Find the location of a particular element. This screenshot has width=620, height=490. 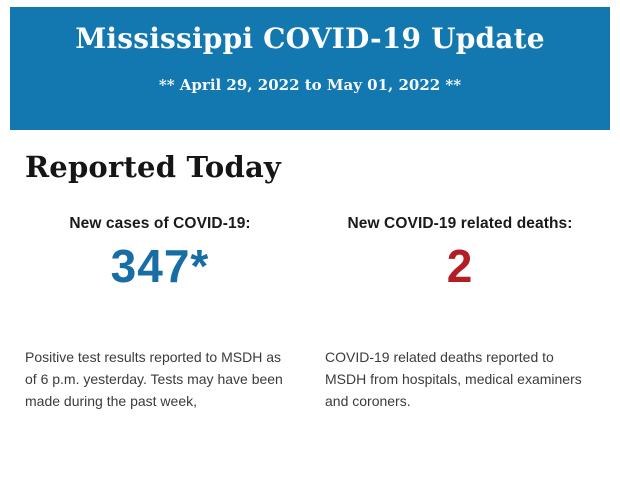

new-cases-value: 347* is located at coordinates (160, 266).